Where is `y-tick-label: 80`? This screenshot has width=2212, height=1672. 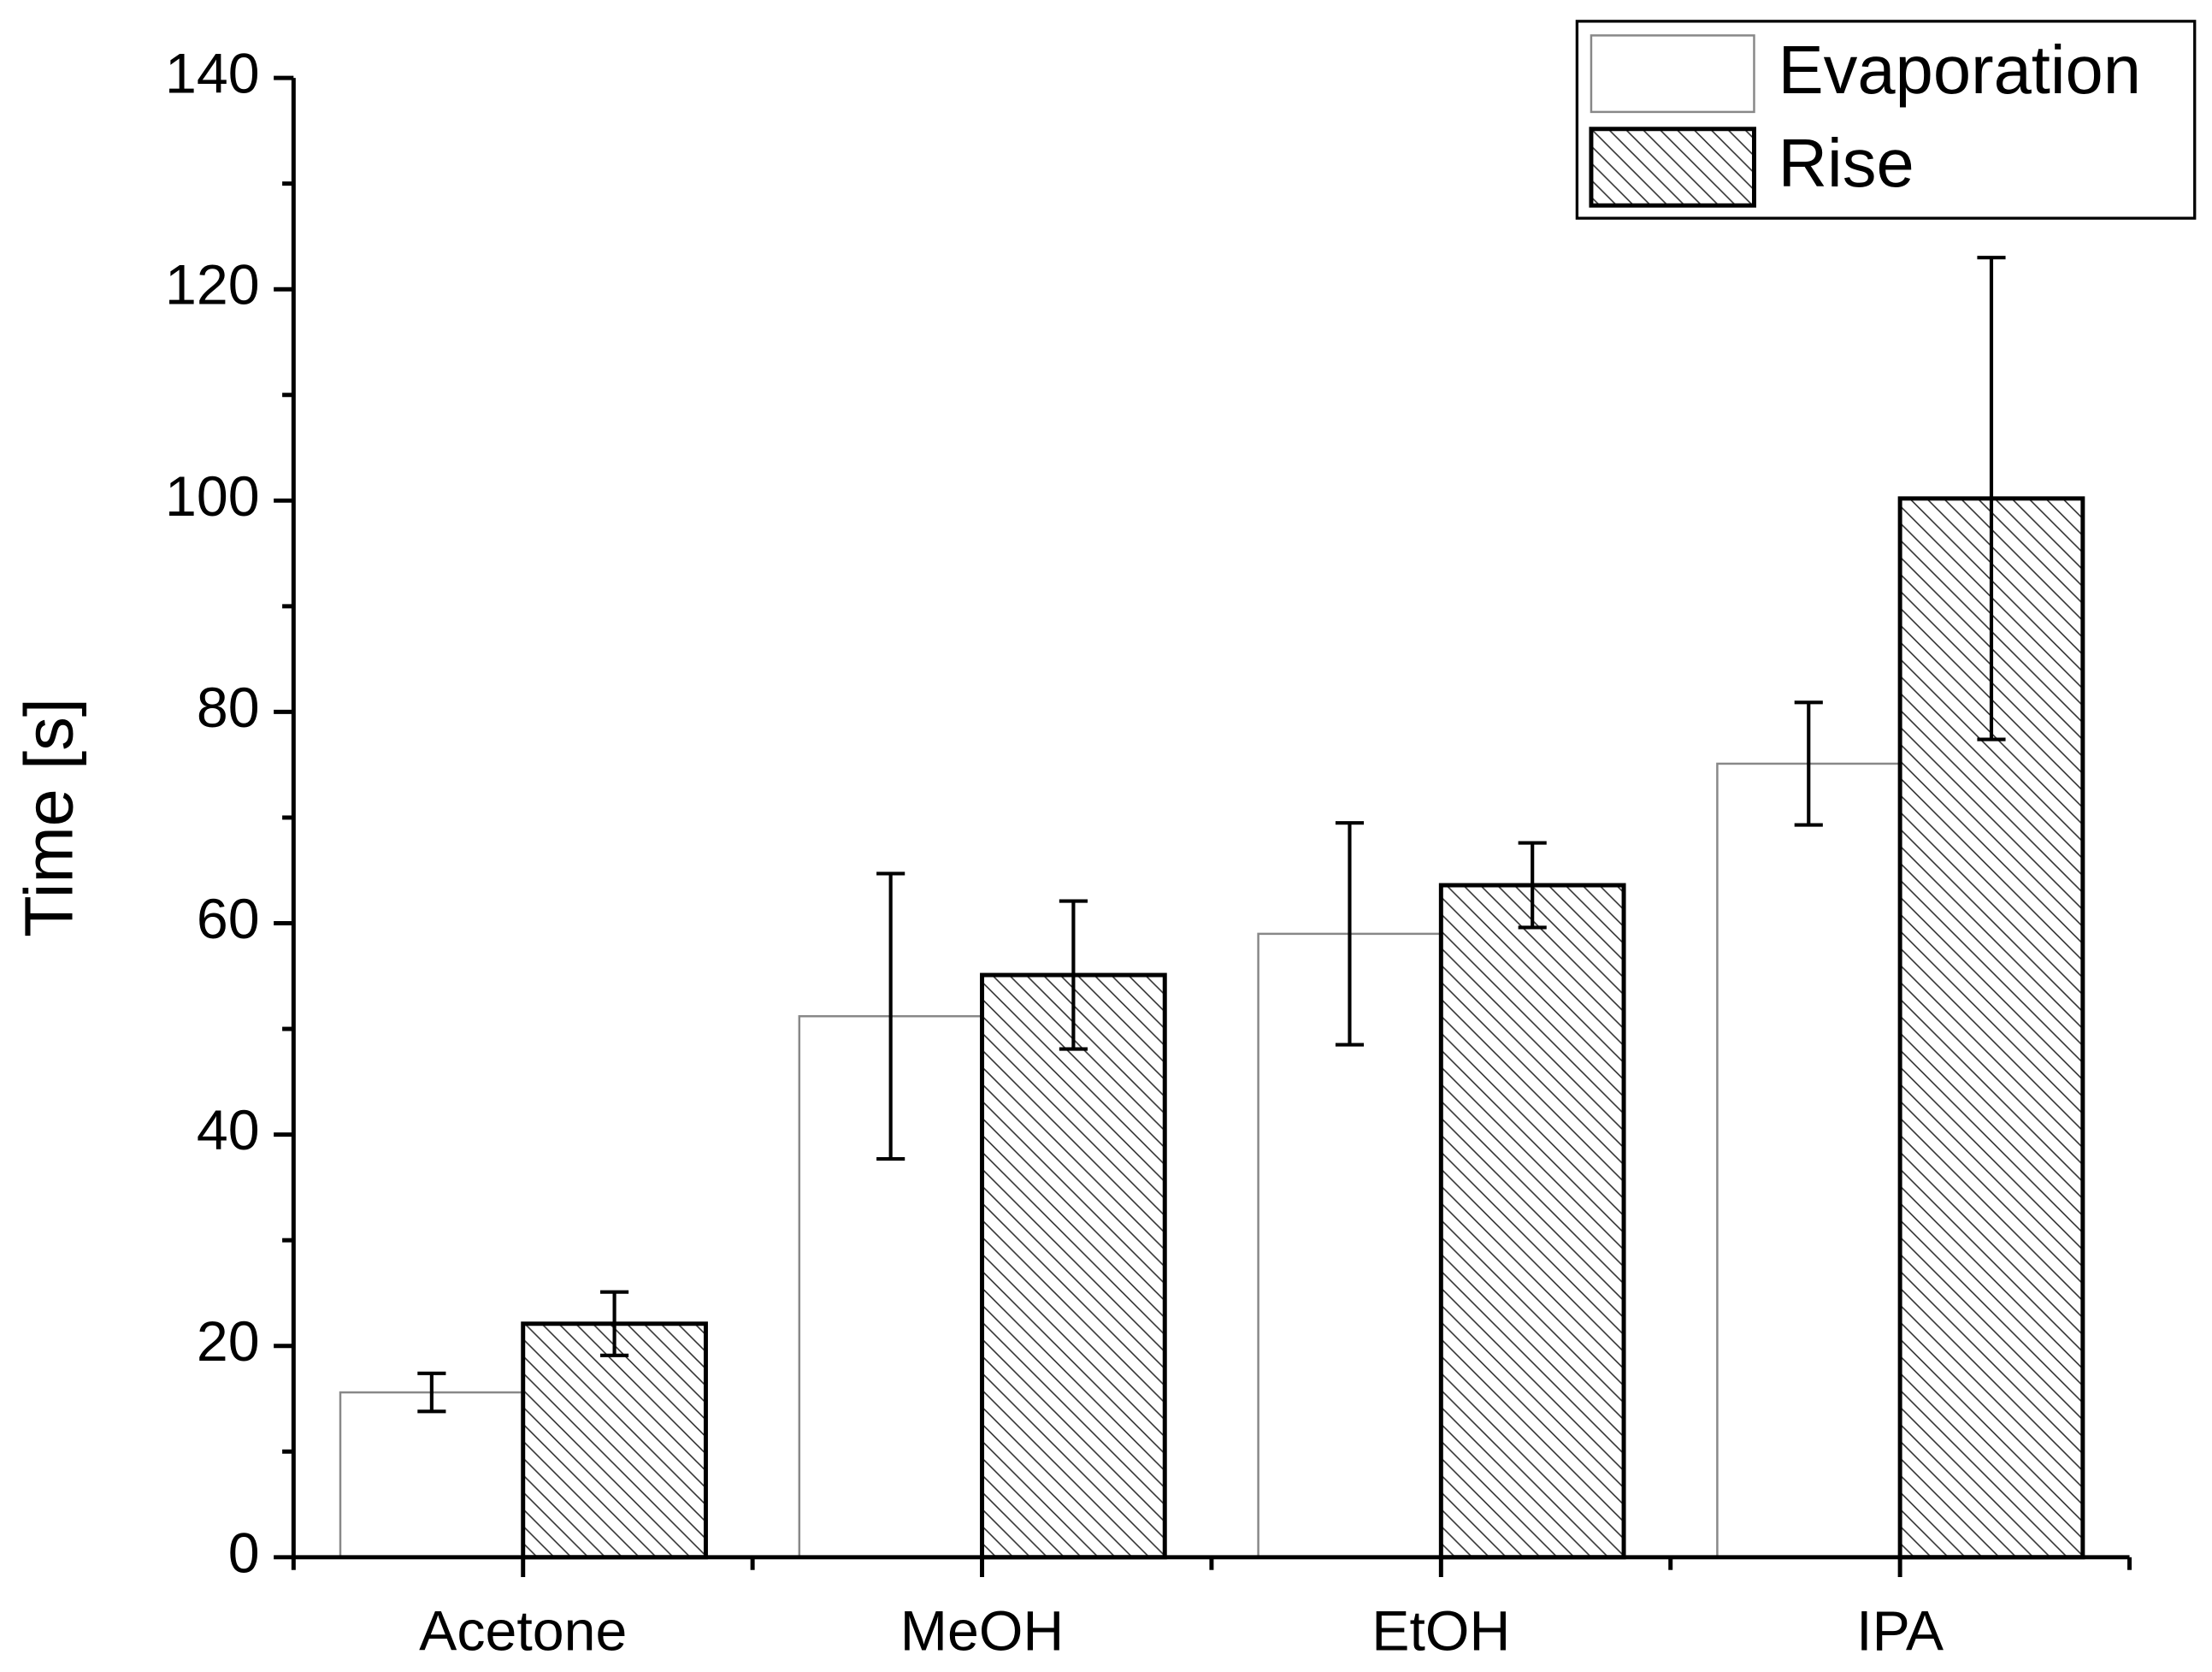
y-tick-label: 80 is located at coordinates (229, 708).